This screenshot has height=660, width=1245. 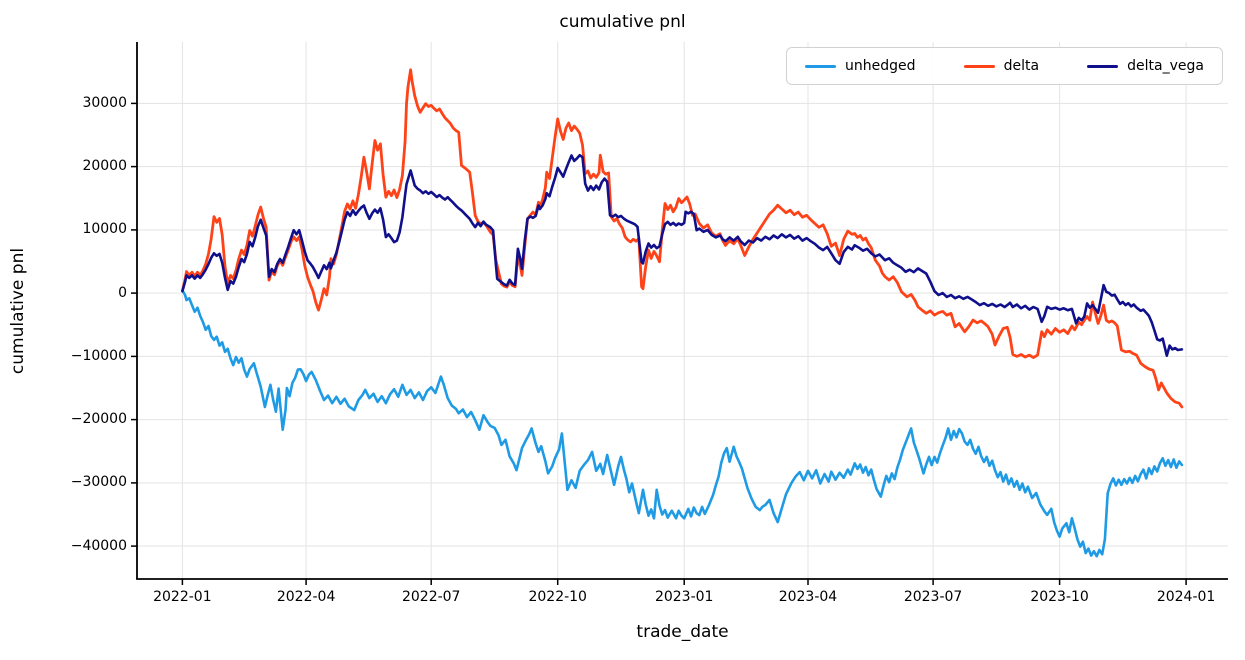 What do you see at coordinates (18, 311) in the screenshot?
I see `y-axis-label: cumulative pnl` at bounding box center [18, 311].